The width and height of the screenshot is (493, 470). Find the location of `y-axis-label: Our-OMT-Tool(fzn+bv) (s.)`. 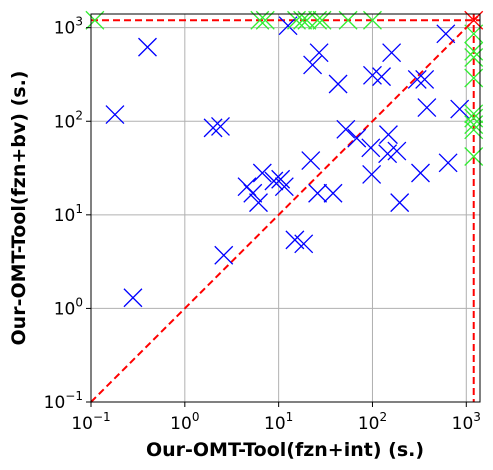

y-axis-label: Our-OMT-Tool(fzn+bv) (s.) is located at coordinates (19, 208).